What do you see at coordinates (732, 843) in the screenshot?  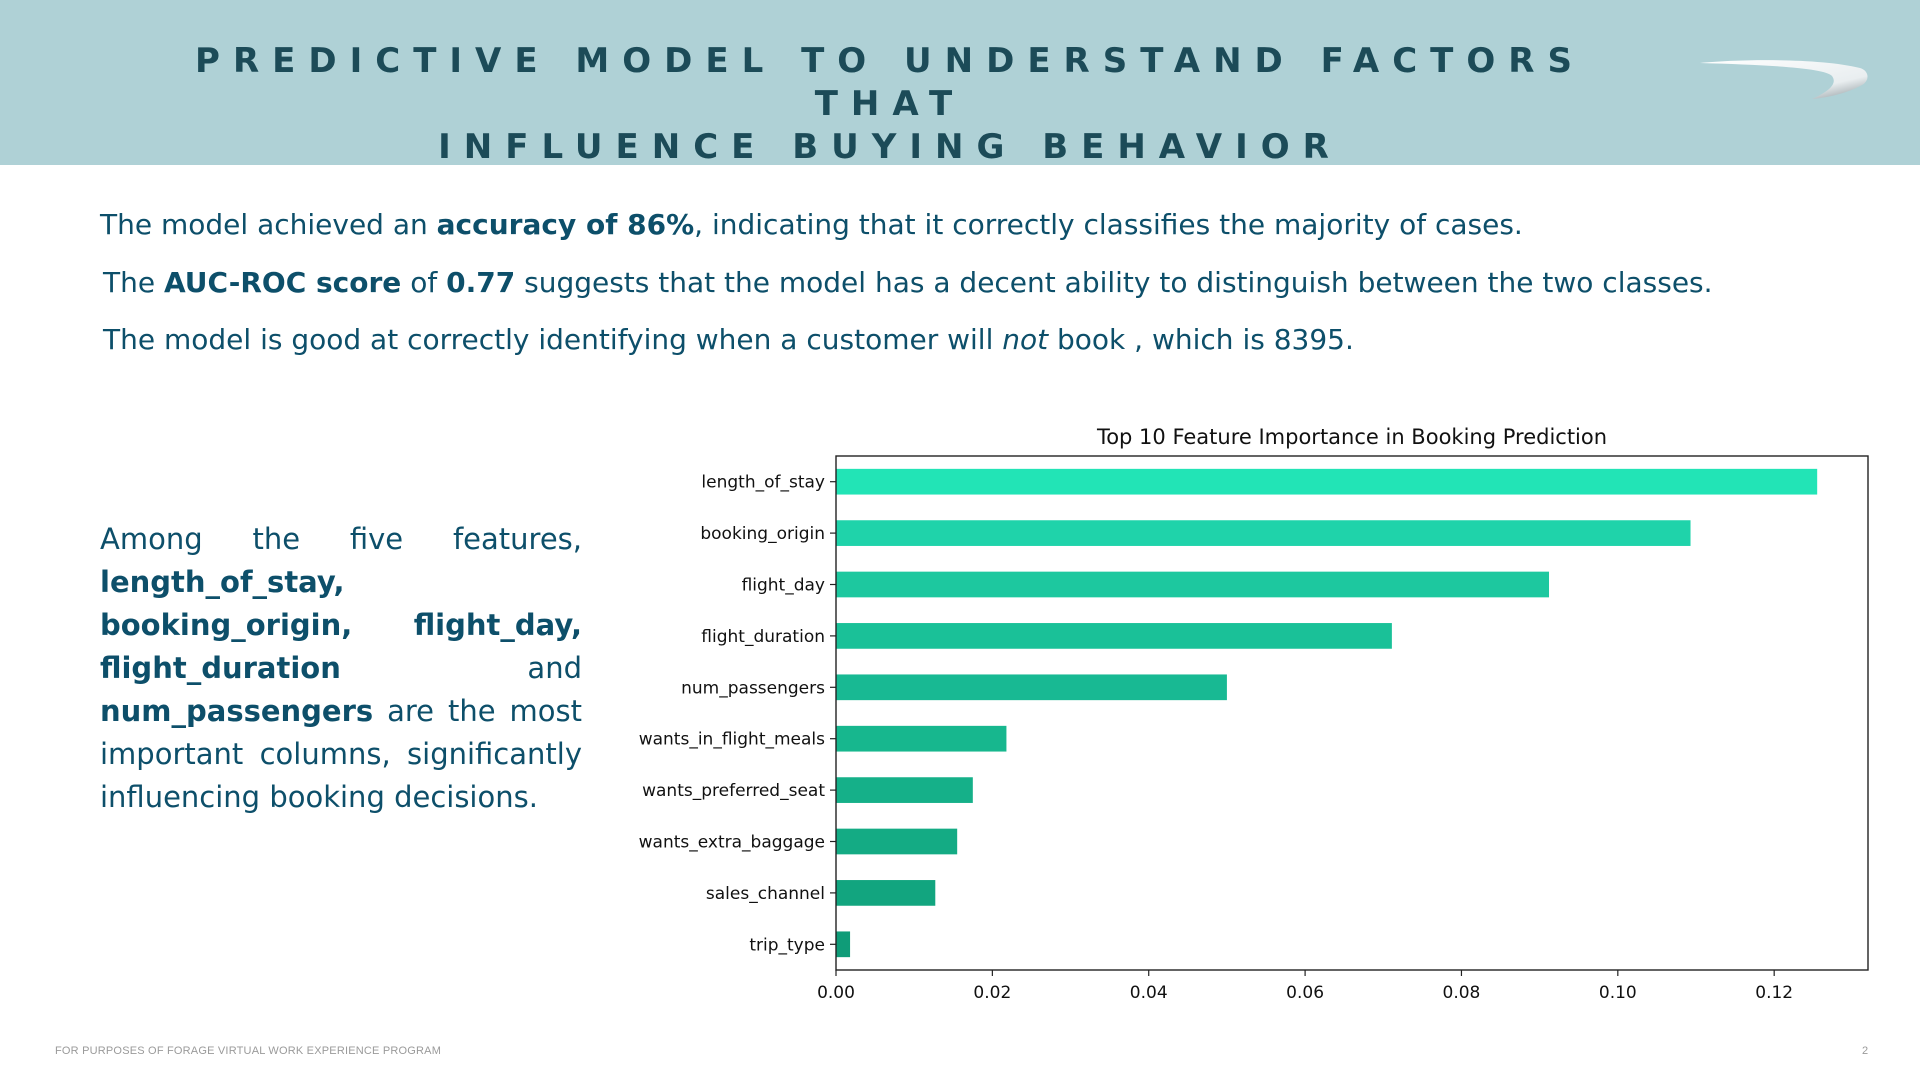 I see `y-tick-label: wants_extra_baggage` at bounding box center [732, 843].